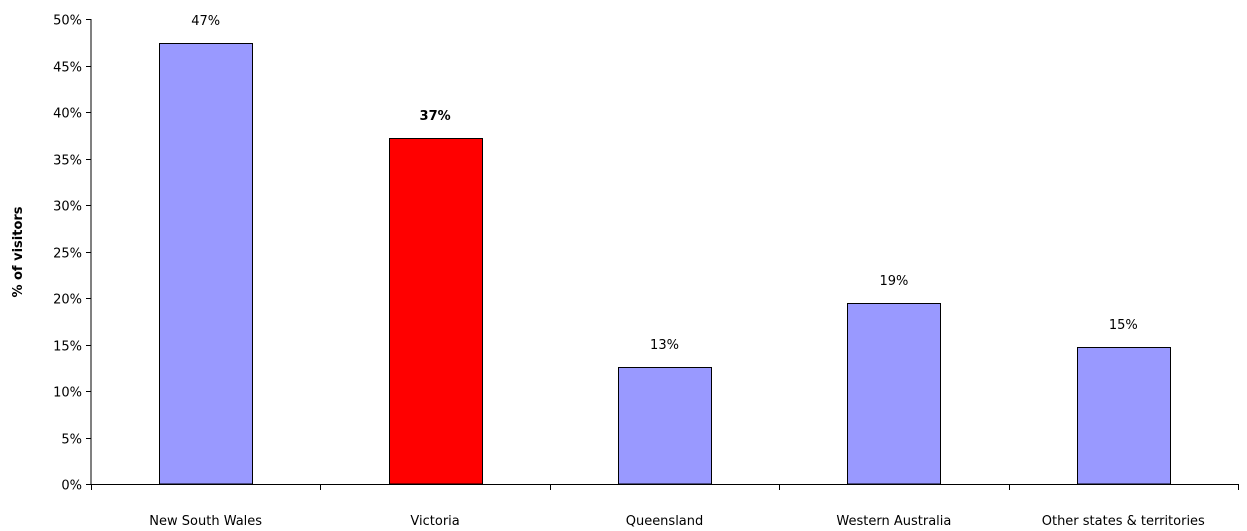 Image resolution: width=1247 pixels, height=531 pixels. What do you see at coordinates (67, 161) in the screenshot?
I see `y-tick-label: 35%` at bounding box center [67, 161].